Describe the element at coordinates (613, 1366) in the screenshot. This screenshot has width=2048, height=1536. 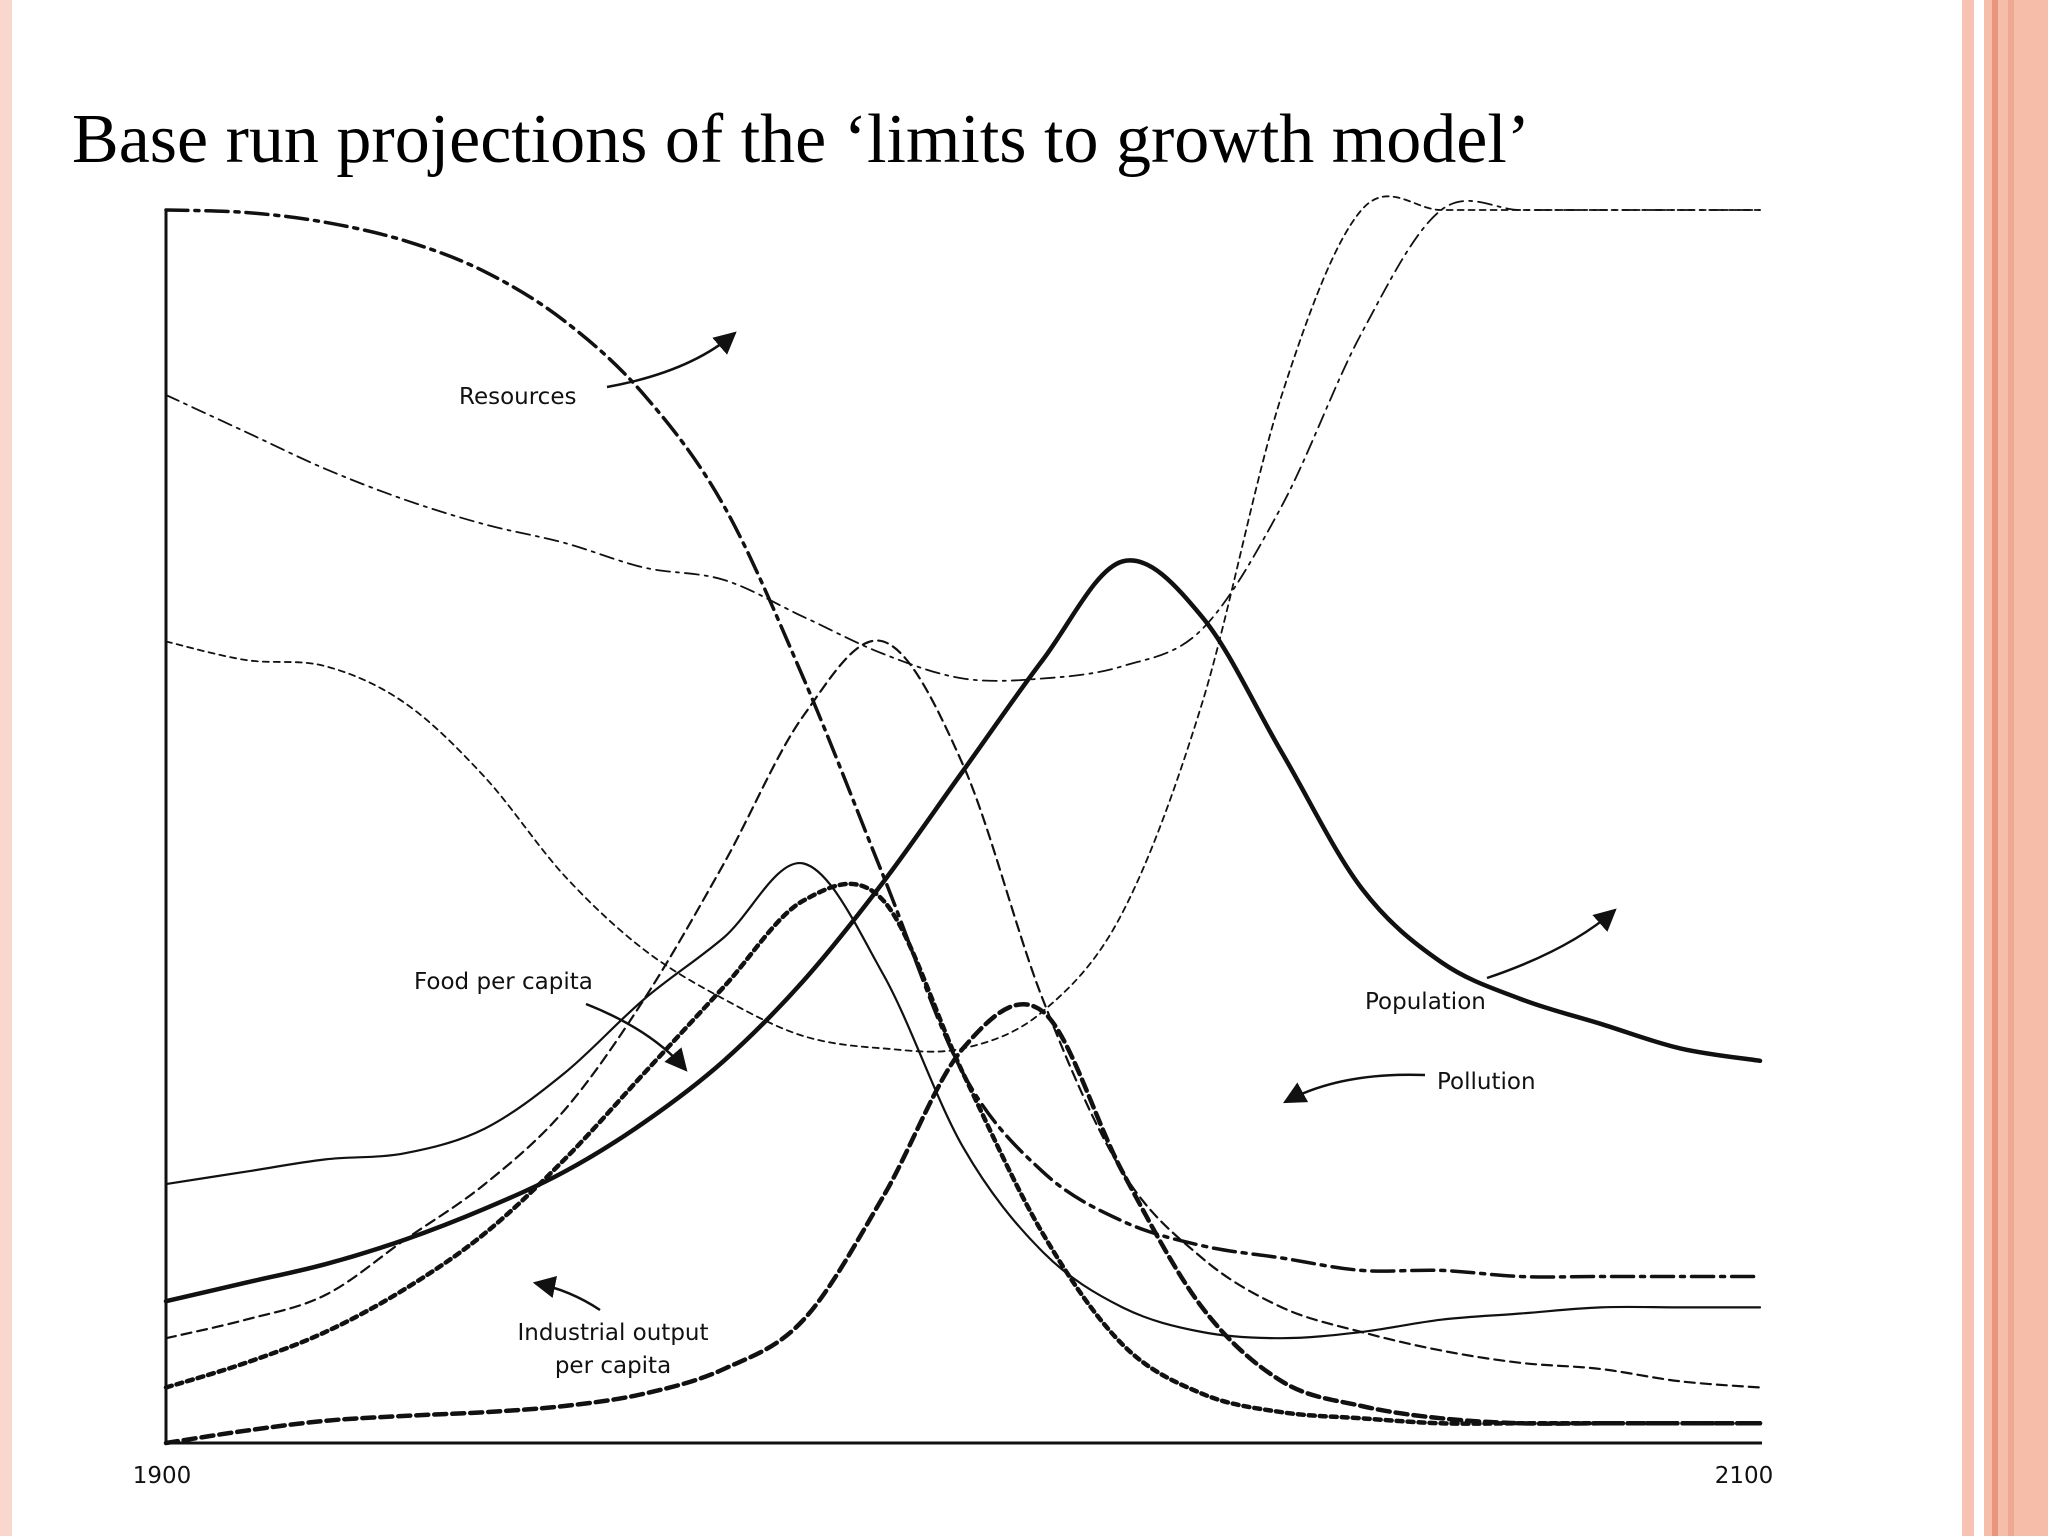
I see `series-label-industrial-output-line2: per capita` at that location.